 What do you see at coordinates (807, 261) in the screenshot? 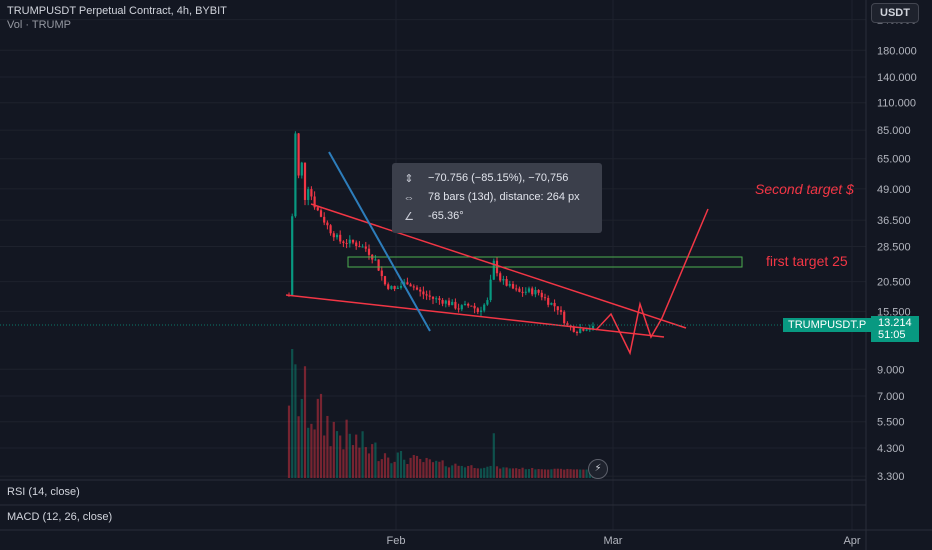
I see `first-target-note: first target 25` at bounding box center [807, 261].